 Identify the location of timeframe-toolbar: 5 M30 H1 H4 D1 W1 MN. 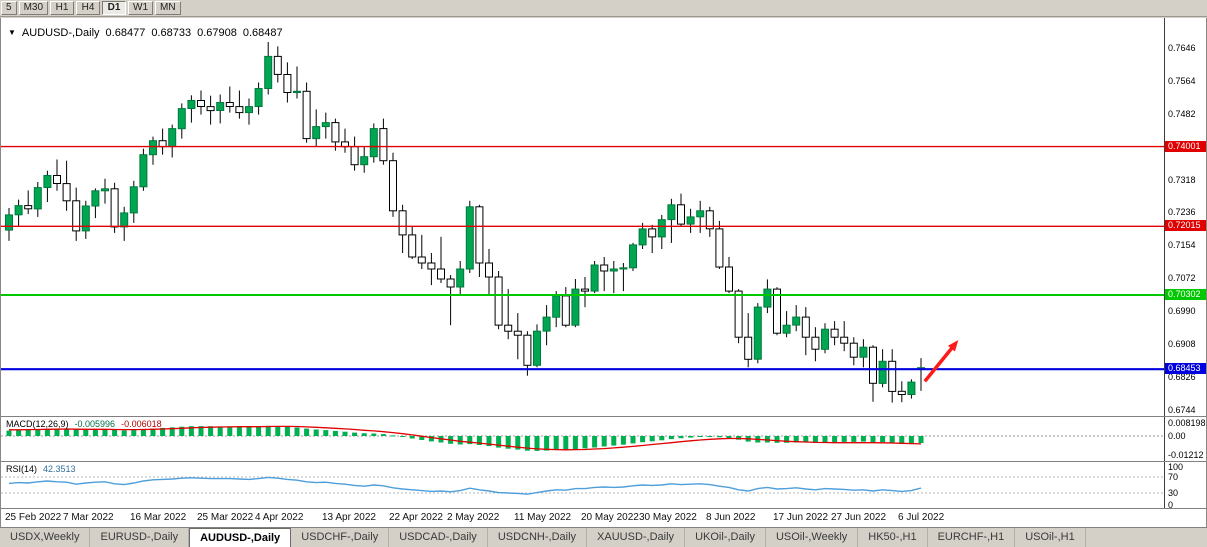
(603, 8).